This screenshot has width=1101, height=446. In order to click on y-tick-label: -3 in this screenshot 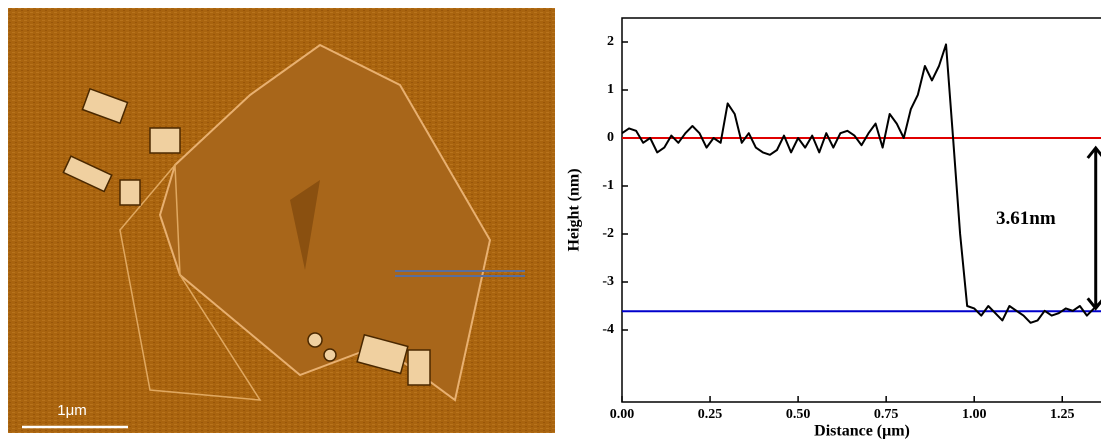, I will do `click(608, 281)`.